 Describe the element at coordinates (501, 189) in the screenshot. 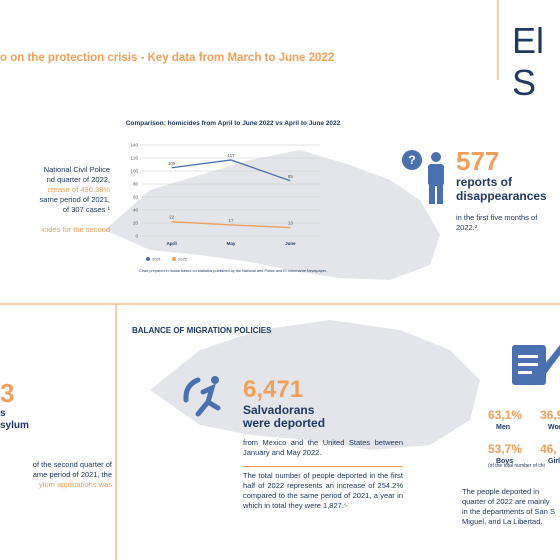

I see `disappear-label: reports of disappearances` at that location.